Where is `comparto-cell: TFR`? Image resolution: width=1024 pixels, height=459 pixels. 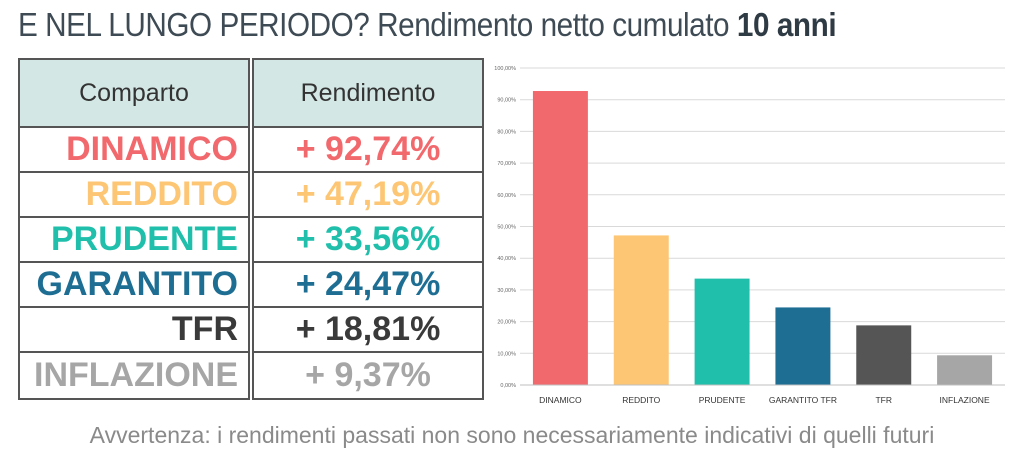
comparto-cell: TFR is located at coordinates (134, 330).